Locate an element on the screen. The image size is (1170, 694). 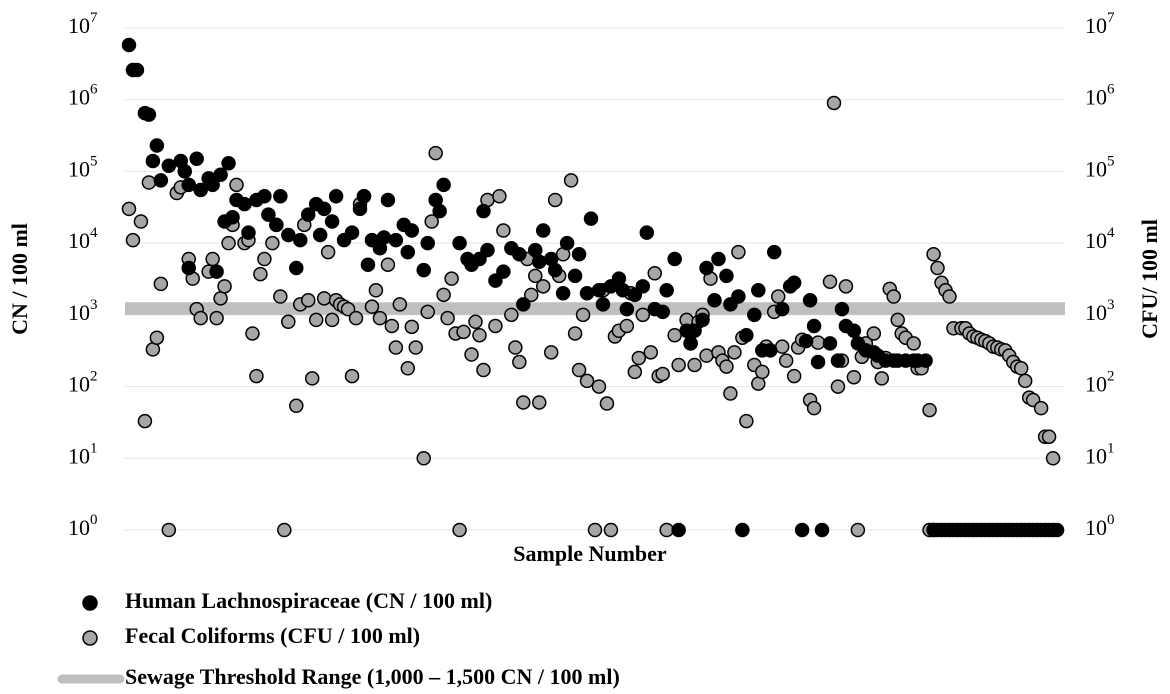
y2-tick-label: 10⁴ is located at coordinates (1100, 240).